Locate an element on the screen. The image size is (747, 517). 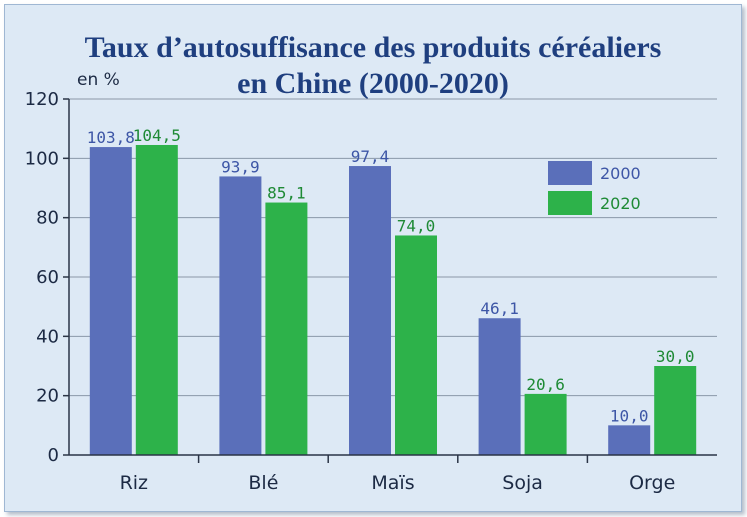
x-tick-label-blé: Blé is located at coordinates (263, 483).